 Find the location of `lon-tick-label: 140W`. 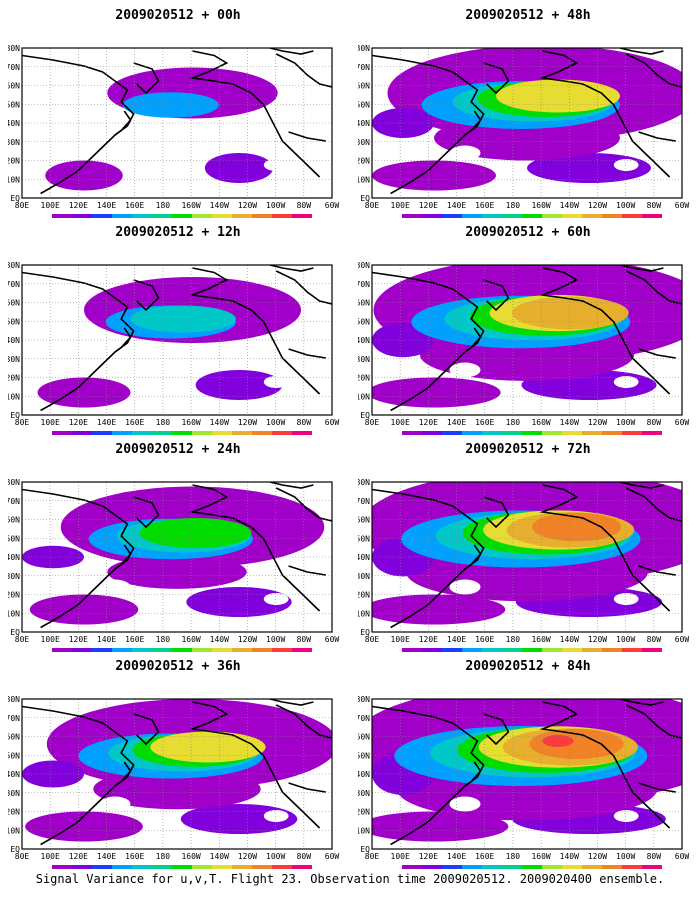

lon-tick-label: 140W is located at coordinates (219, 856).